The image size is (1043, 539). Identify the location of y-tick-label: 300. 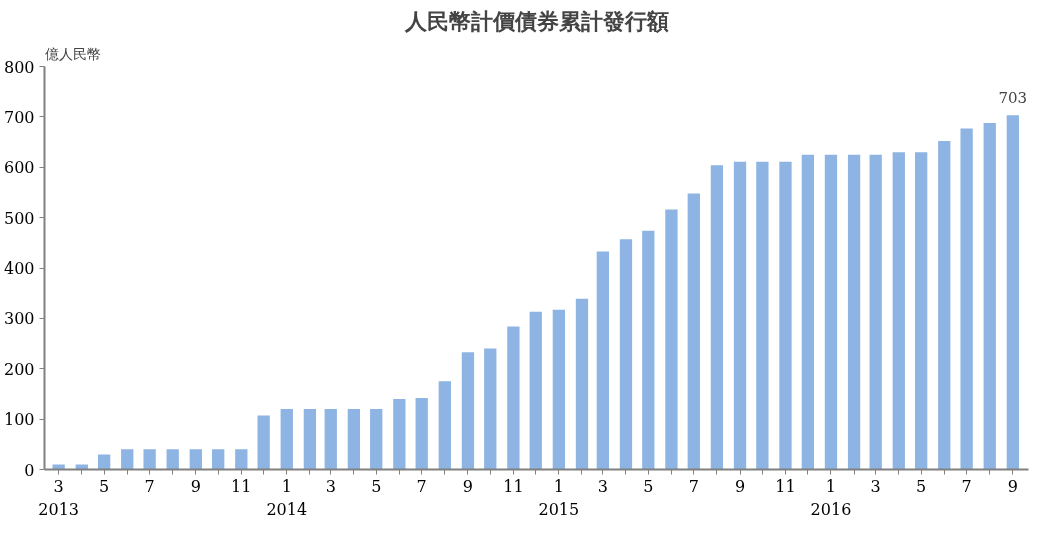
(19, 319).